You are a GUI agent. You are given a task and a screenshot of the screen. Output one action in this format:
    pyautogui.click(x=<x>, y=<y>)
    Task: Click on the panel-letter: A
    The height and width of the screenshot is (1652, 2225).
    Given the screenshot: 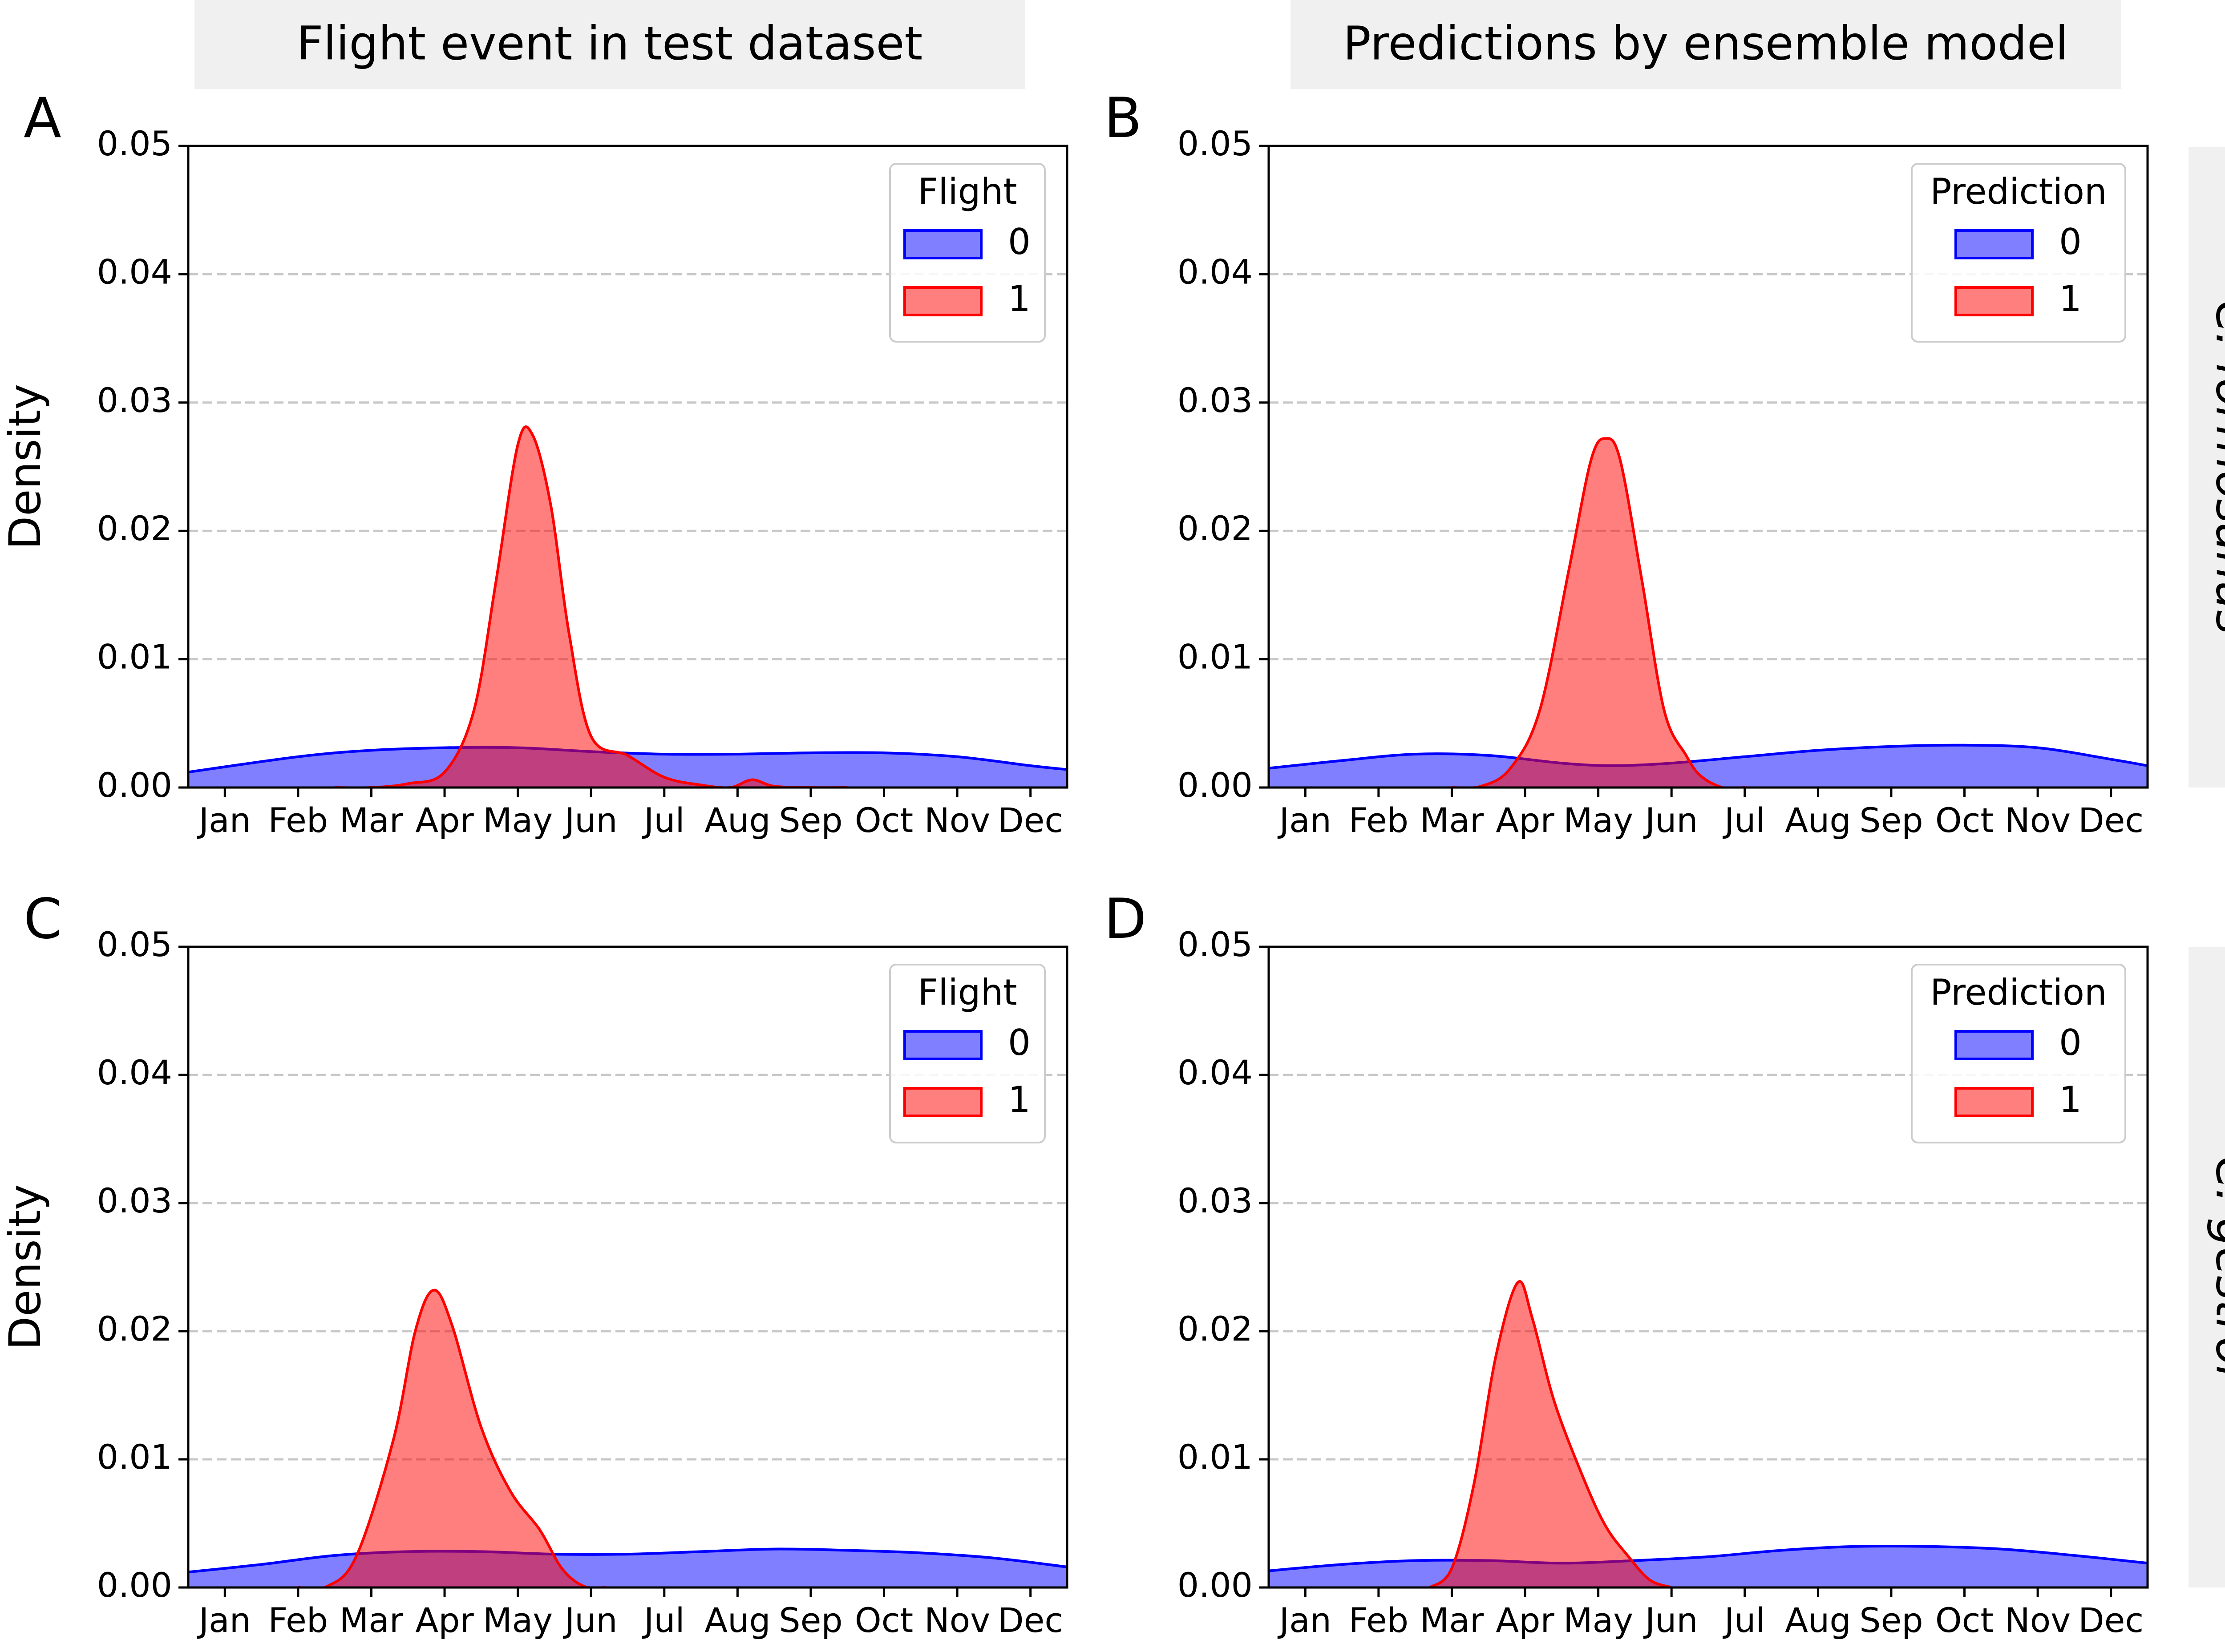 What is the action you would take?
    pyautogui.click(x=42, y=118)
    